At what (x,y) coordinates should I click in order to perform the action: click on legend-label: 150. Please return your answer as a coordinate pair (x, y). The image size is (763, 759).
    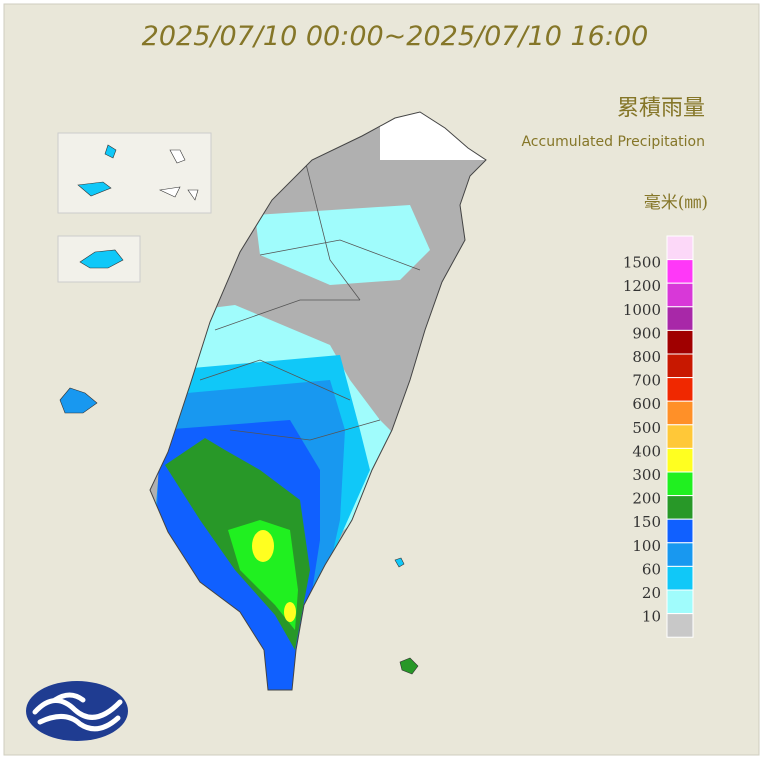
    Looking at the image, I should click on (646, 522).